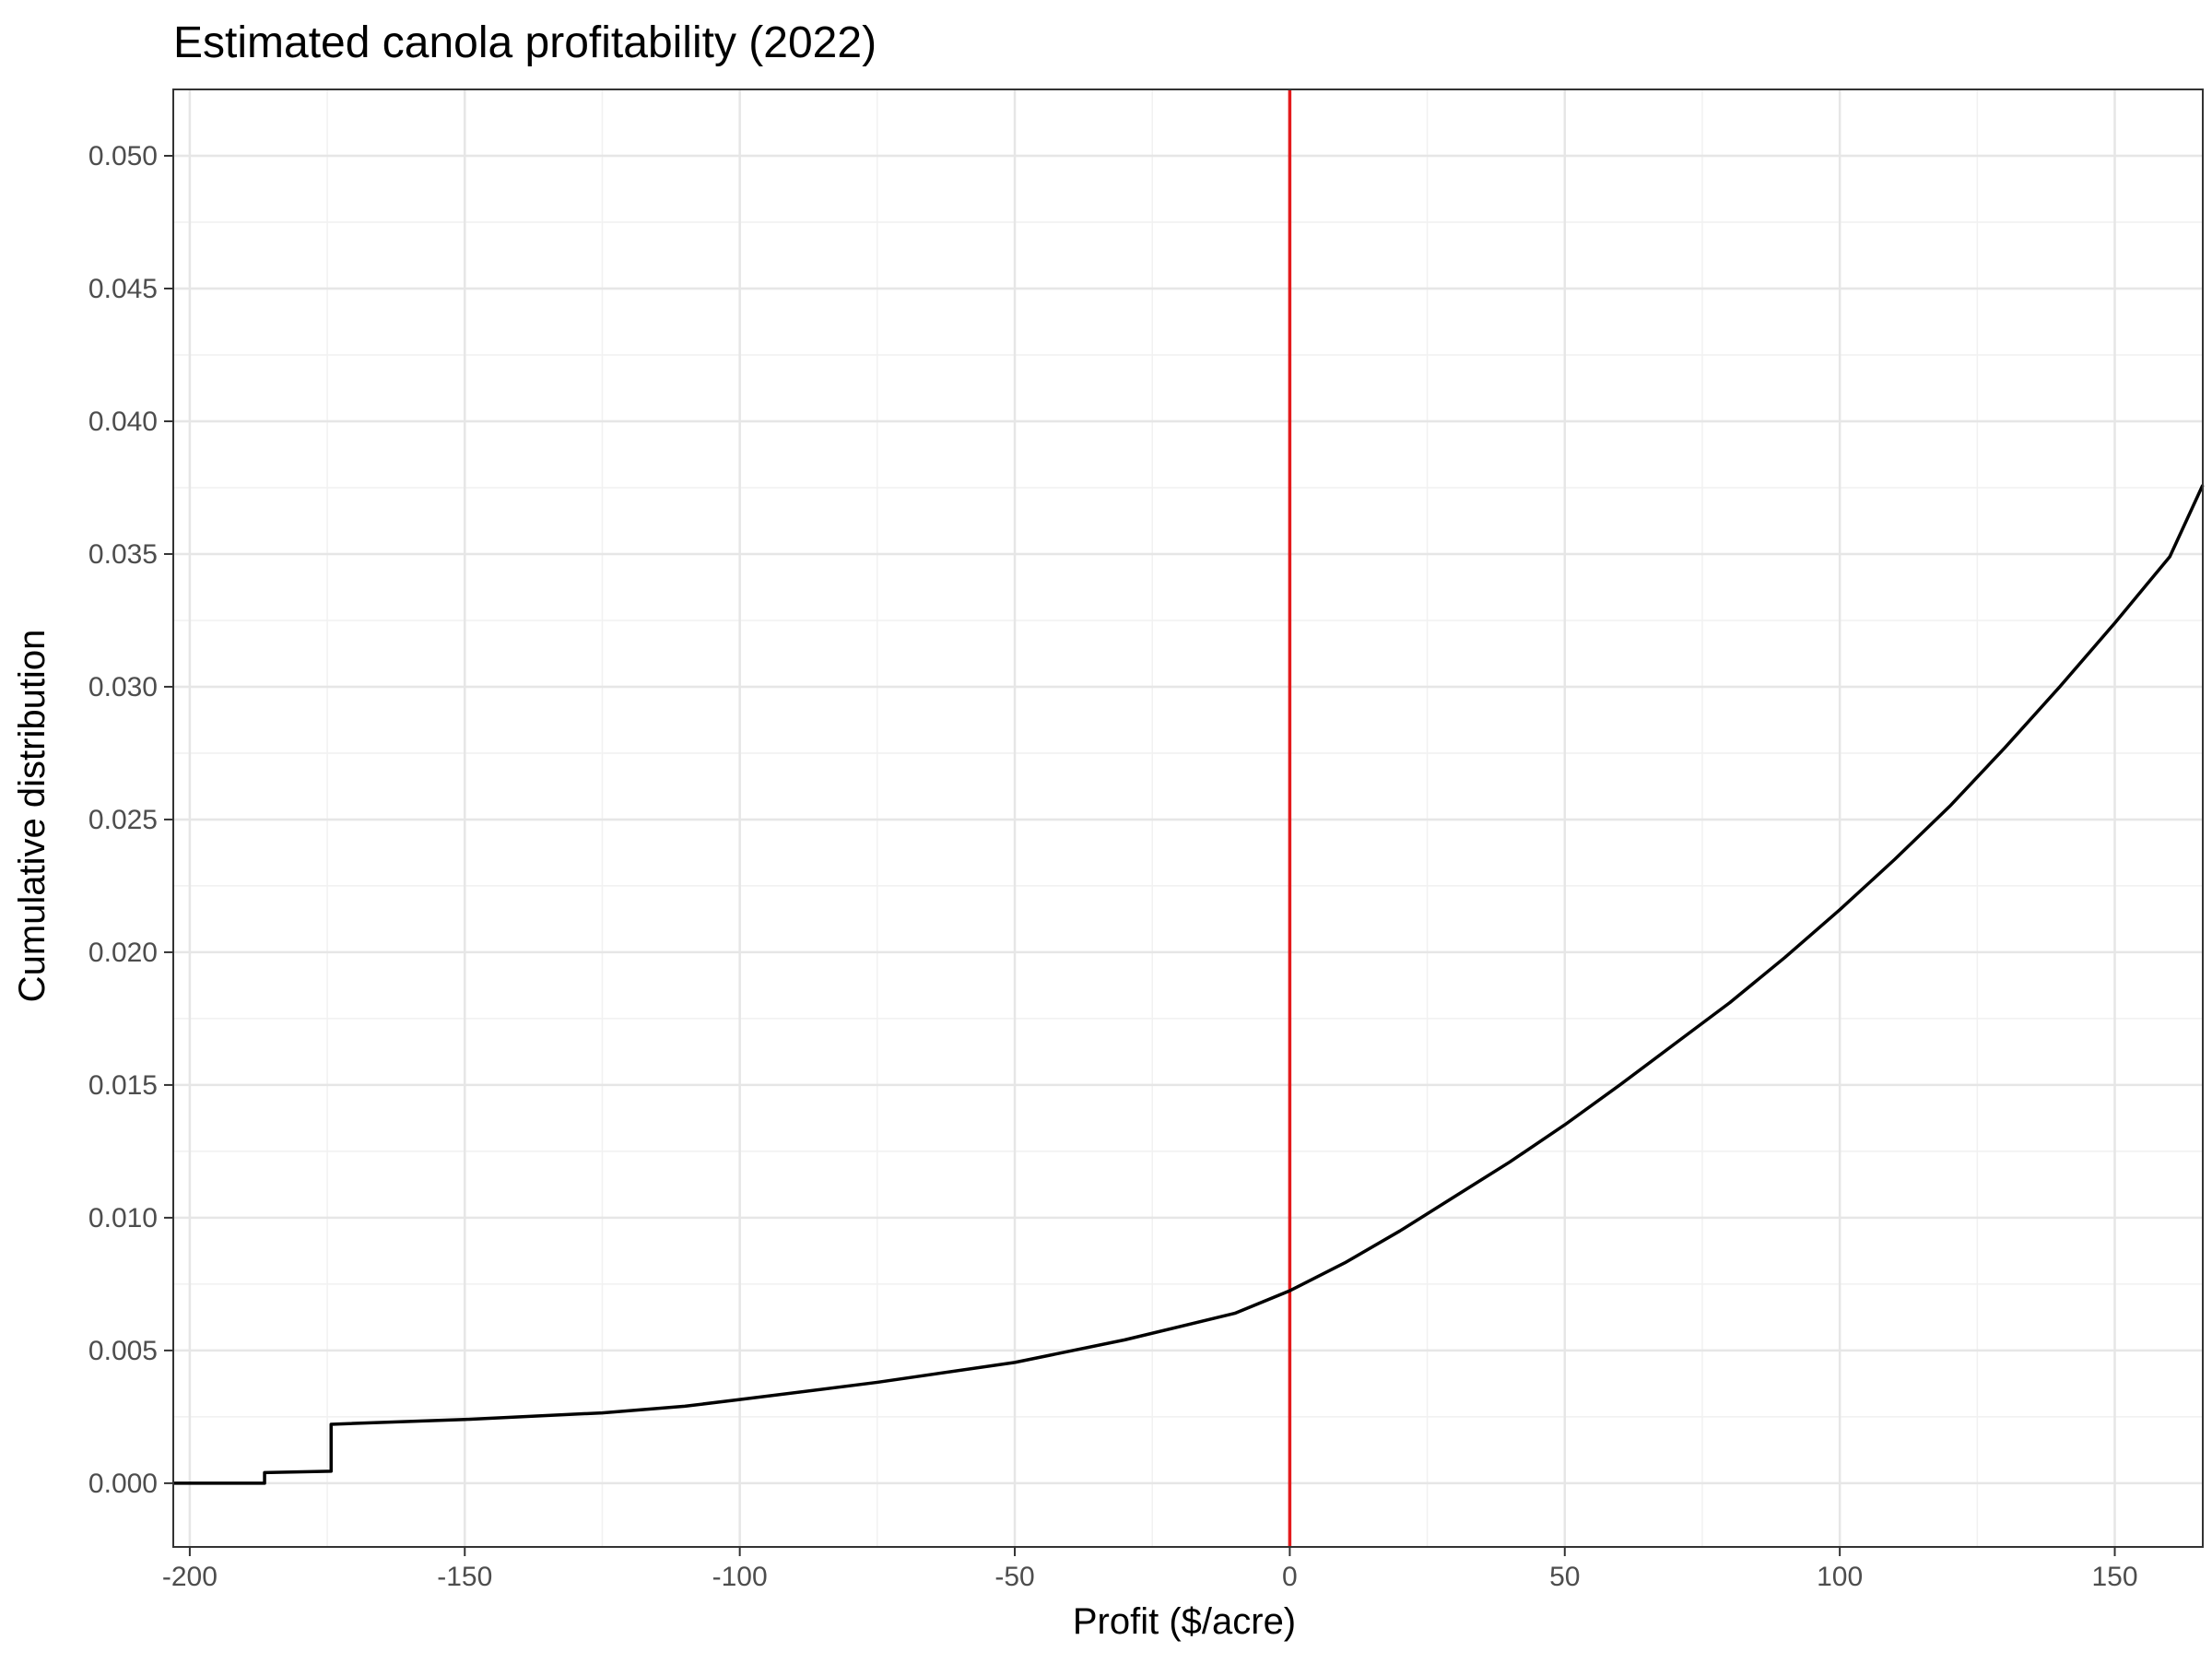  I want to click on y-tick-label: 0.015, so click(123, 1085).